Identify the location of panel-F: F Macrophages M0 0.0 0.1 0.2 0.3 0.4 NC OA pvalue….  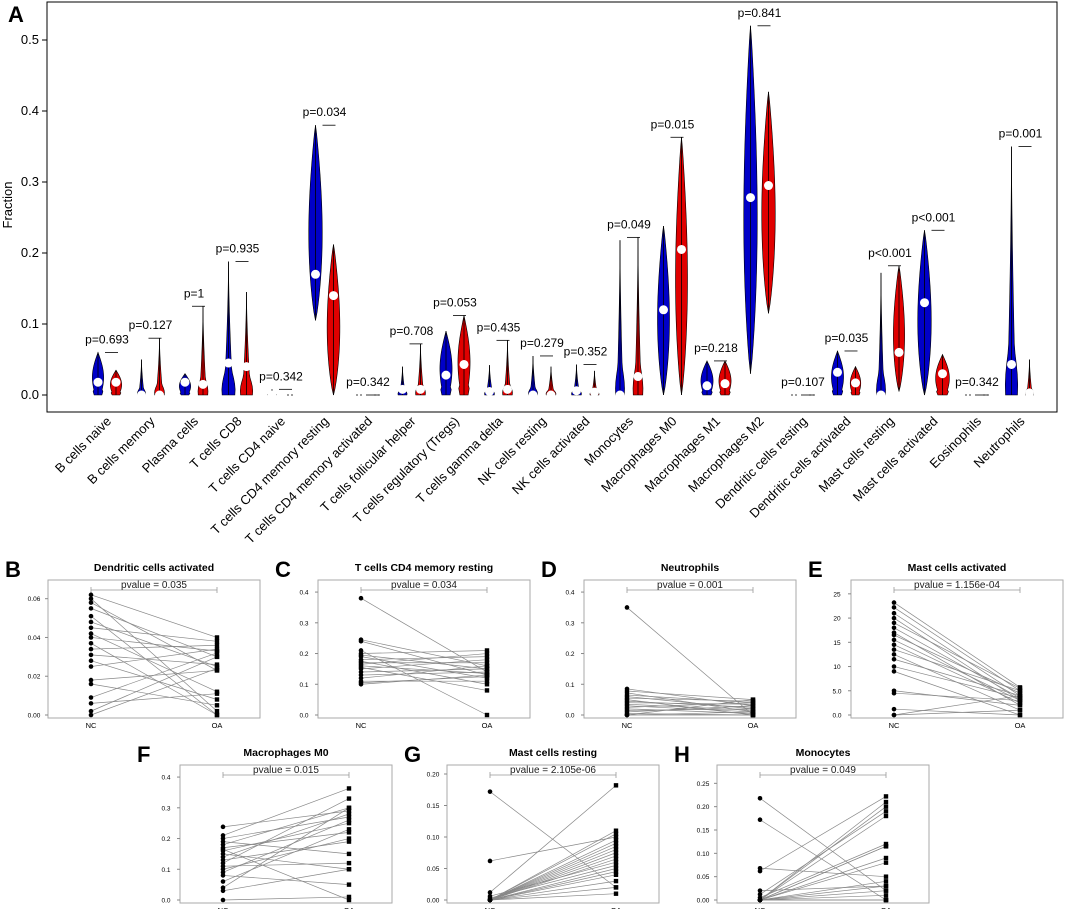
(265, 825).